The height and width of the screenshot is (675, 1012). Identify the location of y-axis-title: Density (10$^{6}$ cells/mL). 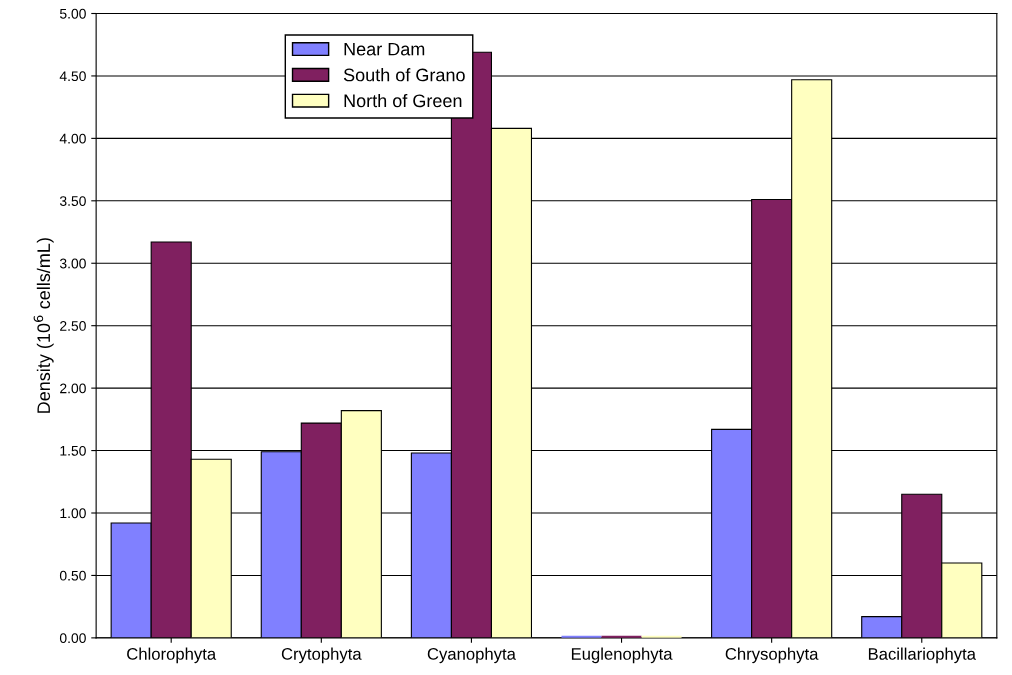
(43, 325).